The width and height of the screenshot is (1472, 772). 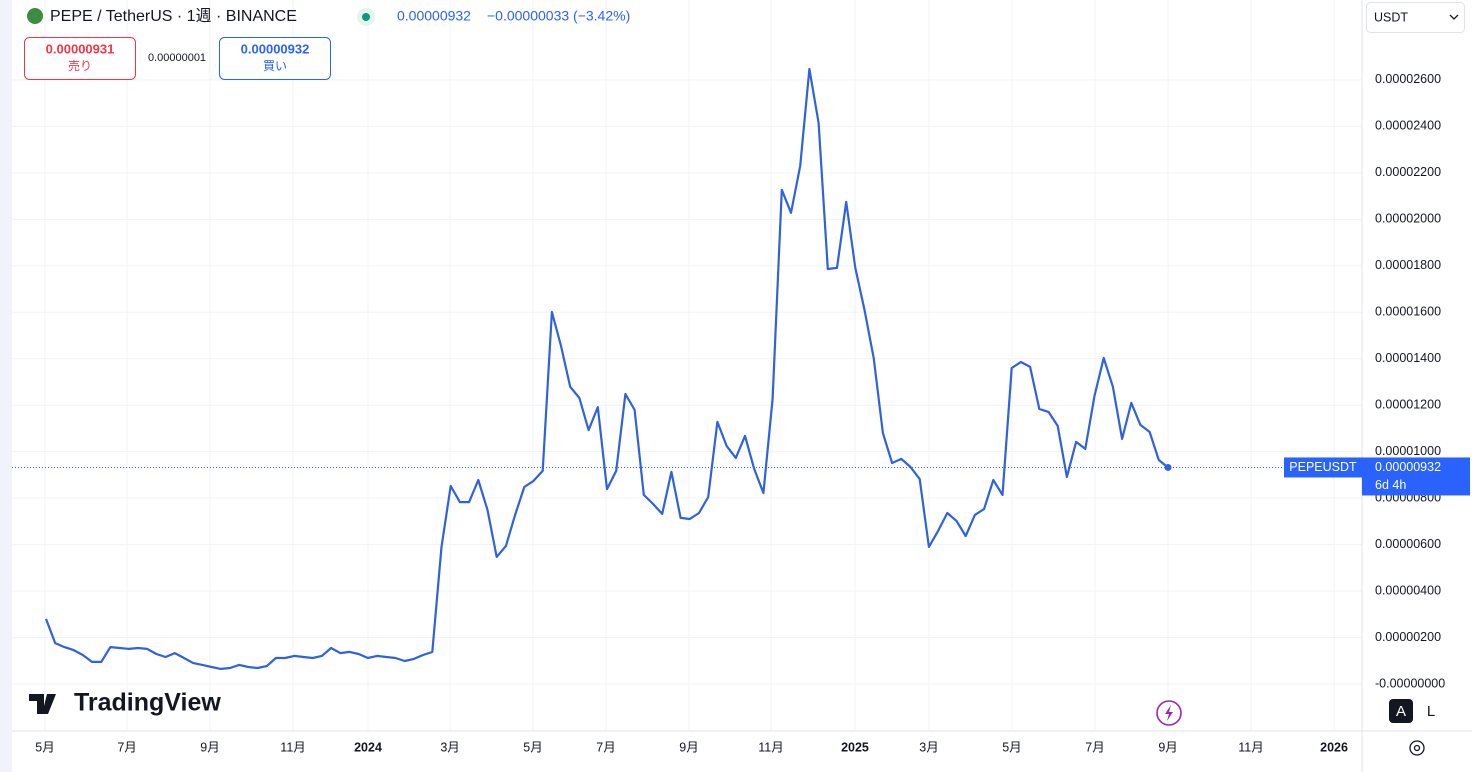 What do you see at coordinates (1408, 79) in the screenshot?
I see `y-tick-label: 0.00002600` at bounding box center [1408, 79].